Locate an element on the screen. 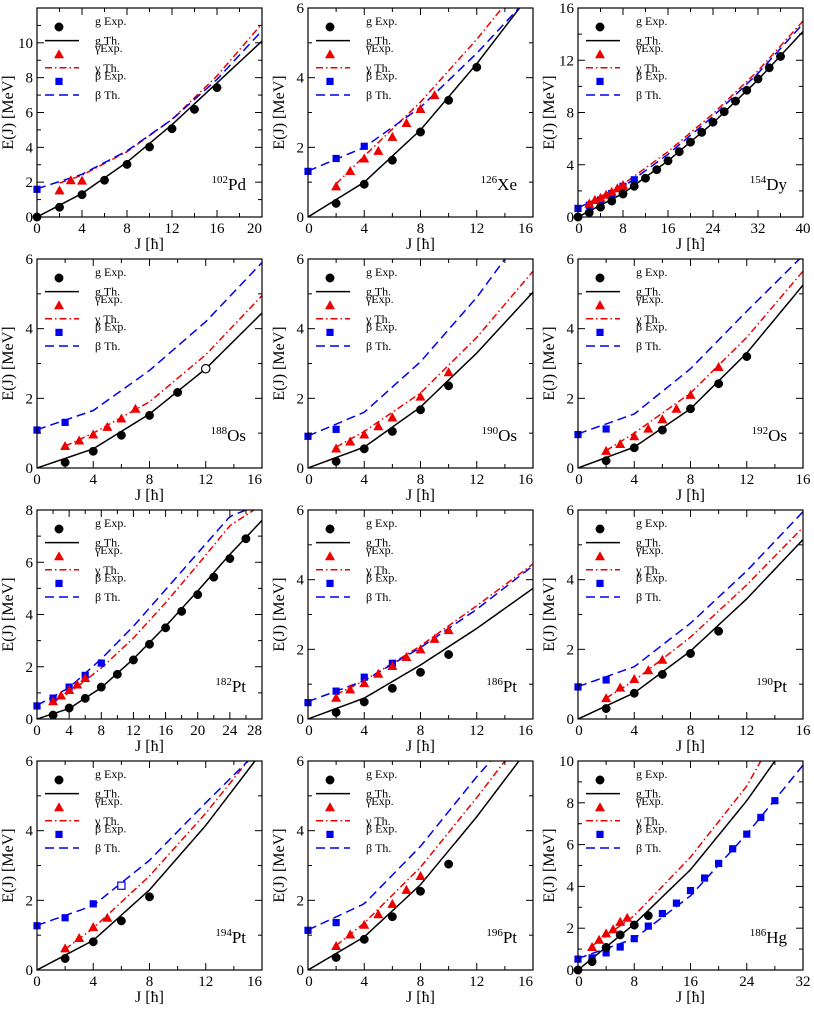 The width and height of the screenshot is (814, 1013). nucleus-label: 102Pd is located at coordinates (229, 184).